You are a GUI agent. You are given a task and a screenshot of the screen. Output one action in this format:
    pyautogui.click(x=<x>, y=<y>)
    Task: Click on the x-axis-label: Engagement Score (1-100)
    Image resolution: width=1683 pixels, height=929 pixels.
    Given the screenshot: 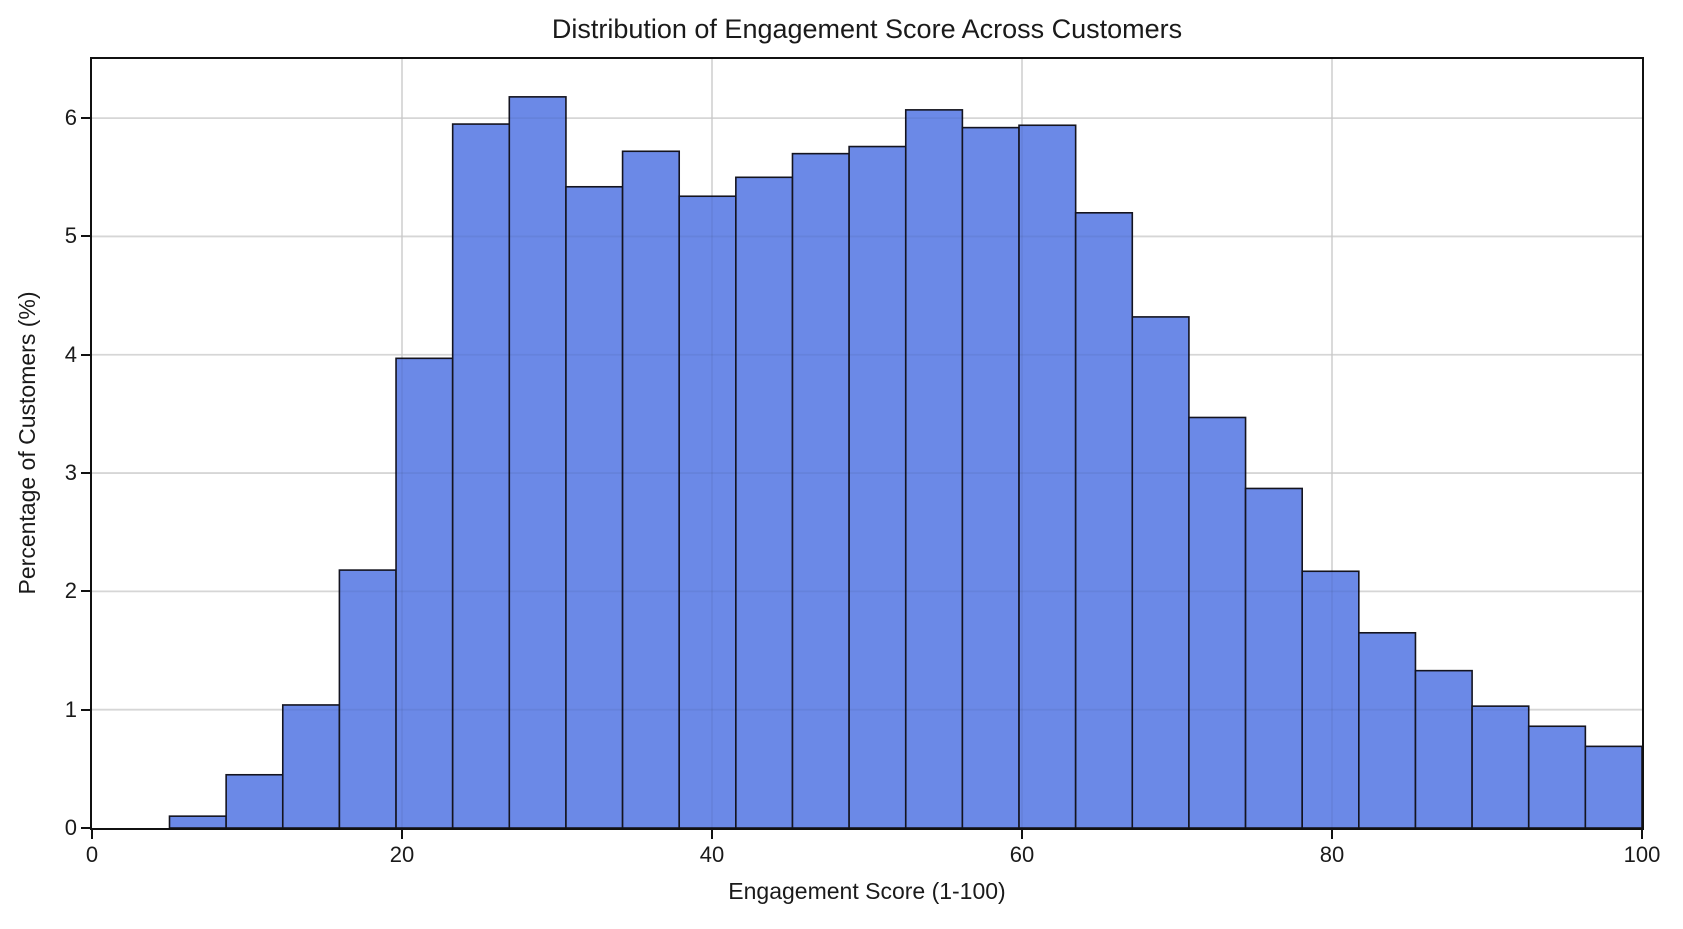 What is the action you would take?
    pyautogui.click(x=867, y=891)
    